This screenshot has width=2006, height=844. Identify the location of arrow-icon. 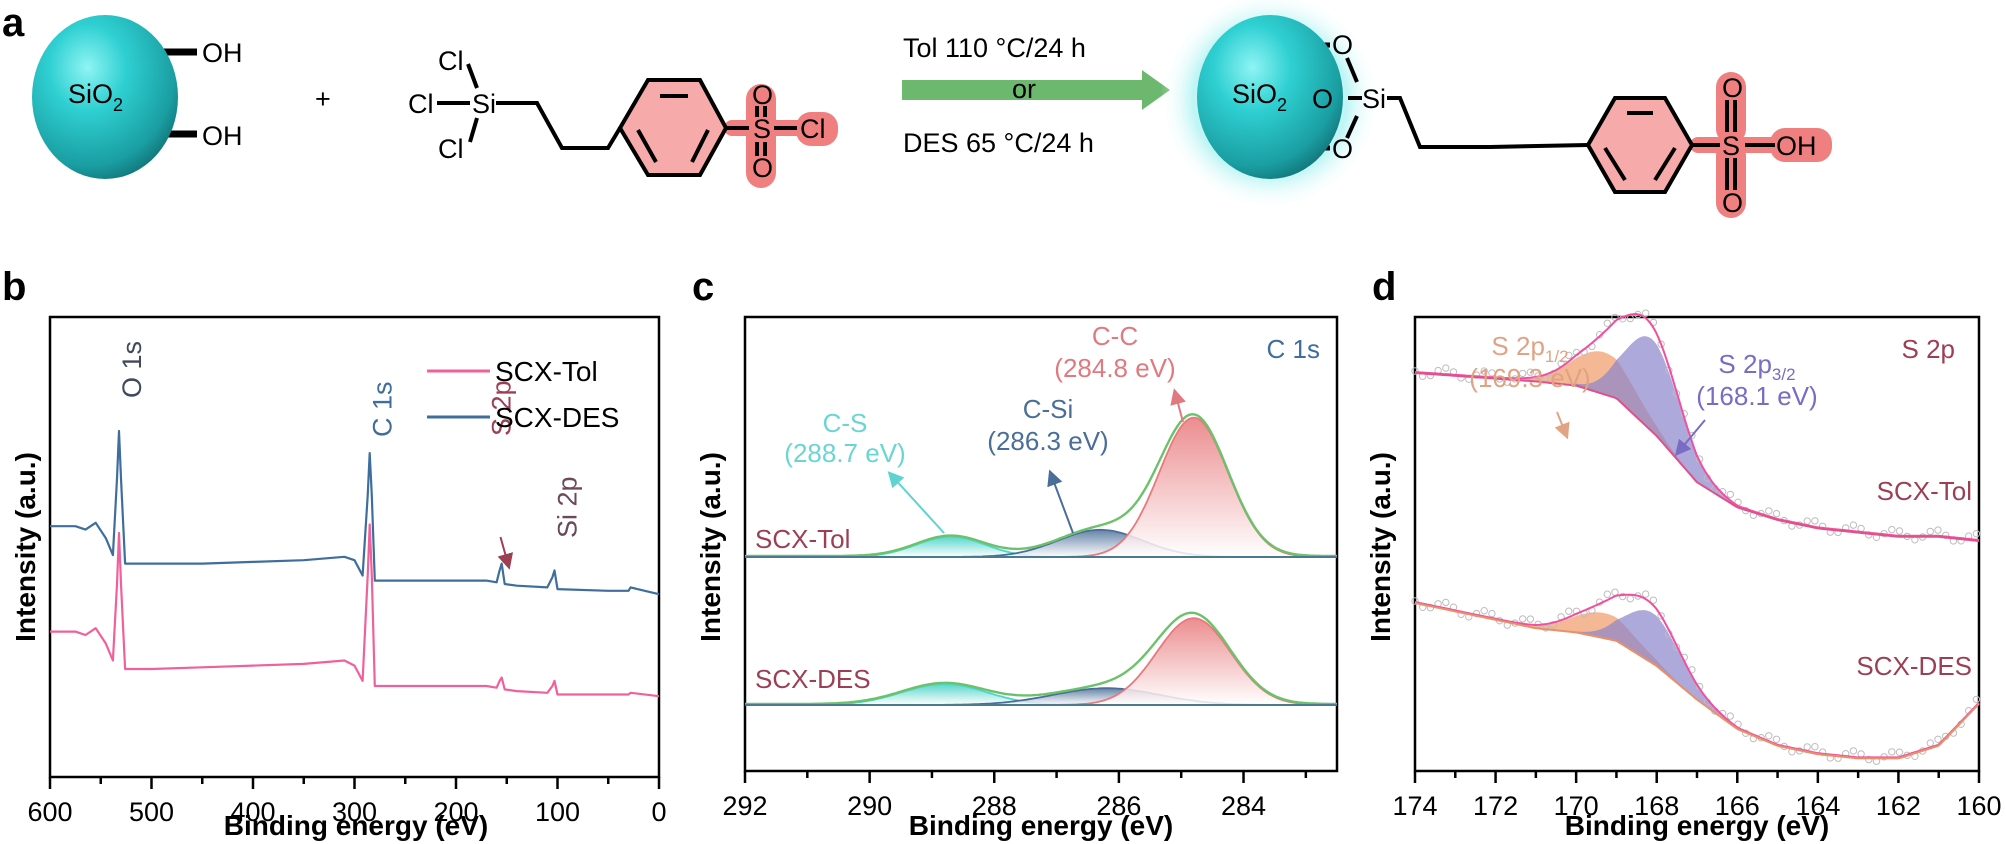
(1036, 90).